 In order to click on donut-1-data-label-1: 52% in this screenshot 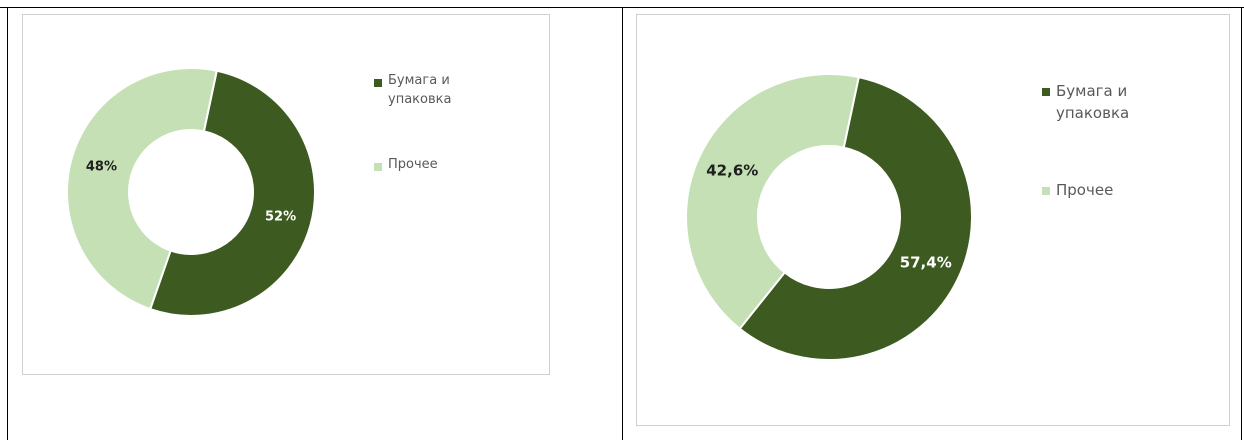, I will do `click(280, 217)`.